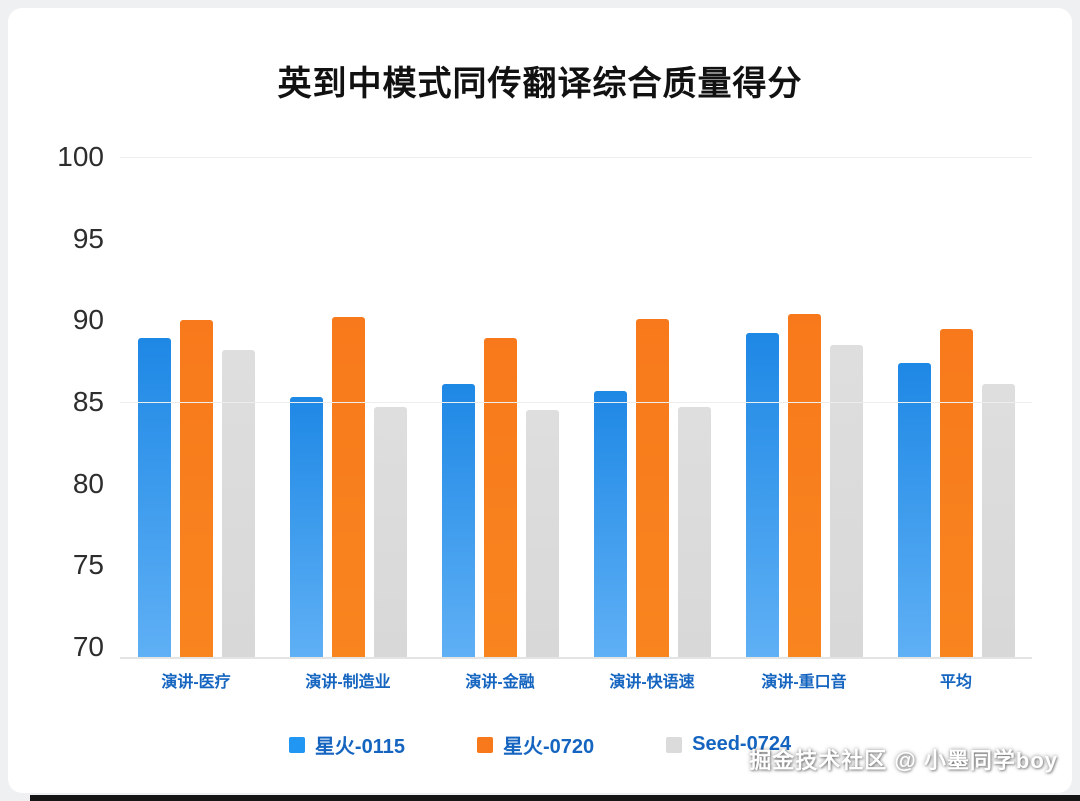 Image resolution: width=1080 pixels, height=801 pixels. I want to click on x-axis-category-label: 演讲-快语速, so click(652, 682).